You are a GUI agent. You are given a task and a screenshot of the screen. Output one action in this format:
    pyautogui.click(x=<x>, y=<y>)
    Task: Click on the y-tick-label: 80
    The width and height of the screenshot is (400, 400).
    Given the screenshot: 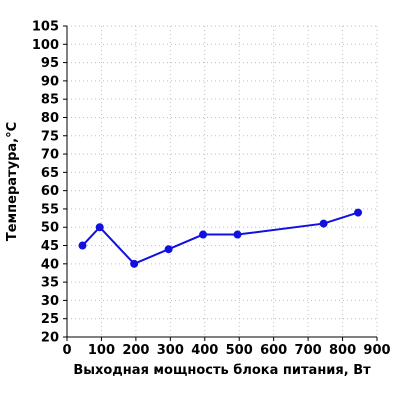 What is the action you would take?
    pyautogui.click(x=50, y=118)
    